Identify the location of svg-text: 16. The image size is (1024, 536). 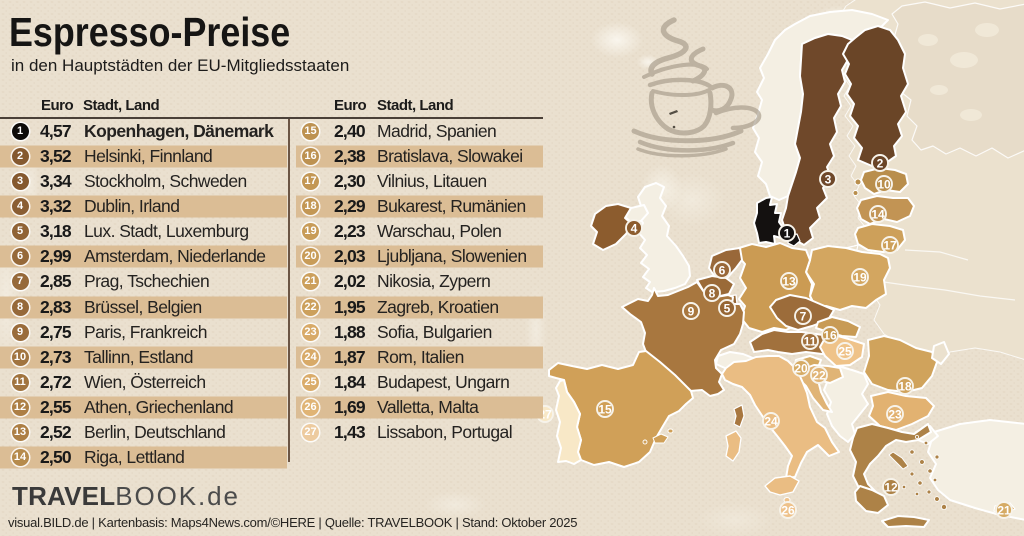
(830, 335).